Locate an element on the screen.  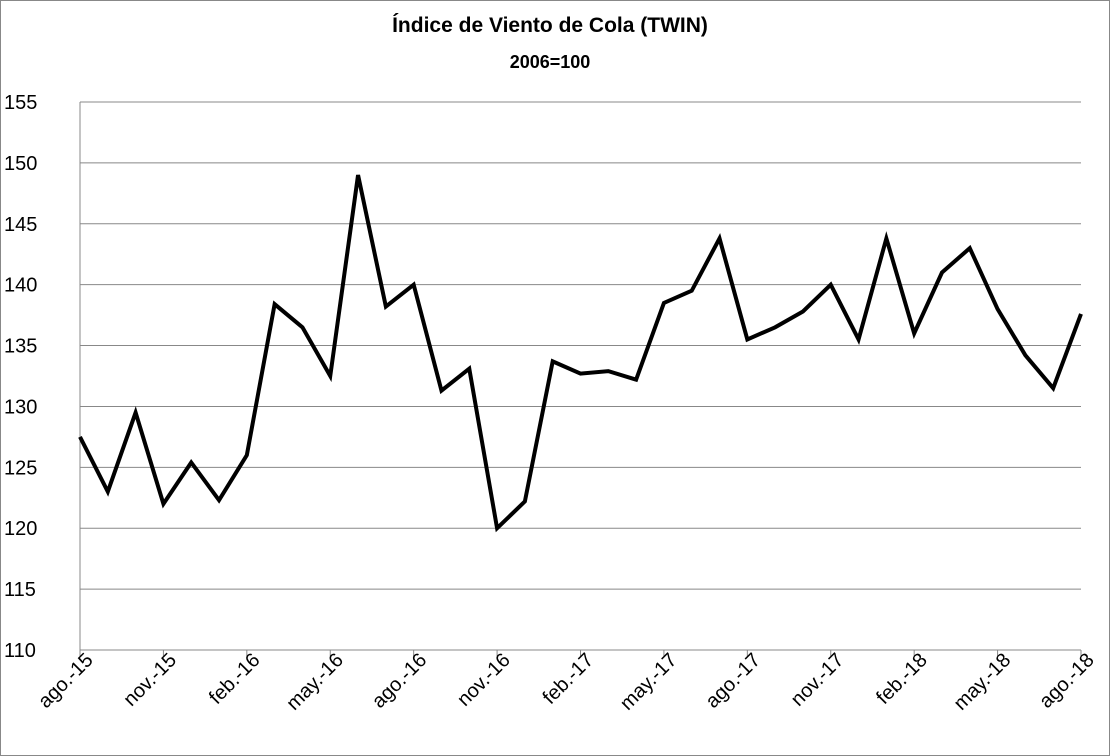
y-tick-label: 140 is located at coordinates (20, 286).